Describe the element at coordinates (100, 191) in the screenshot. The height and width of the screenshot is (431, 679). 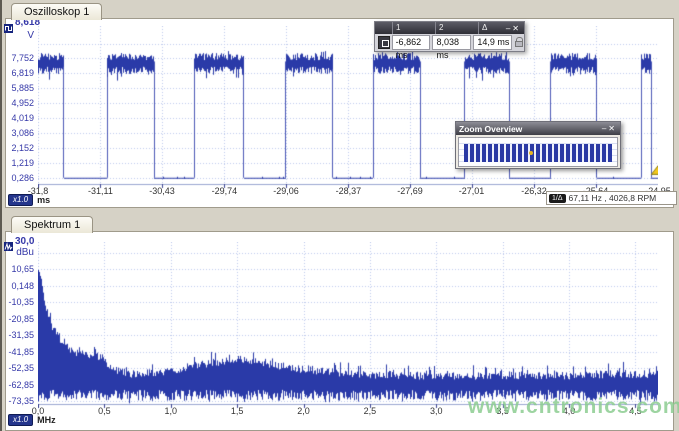
I see `osc-x-tick-label: -31,11` at that location.